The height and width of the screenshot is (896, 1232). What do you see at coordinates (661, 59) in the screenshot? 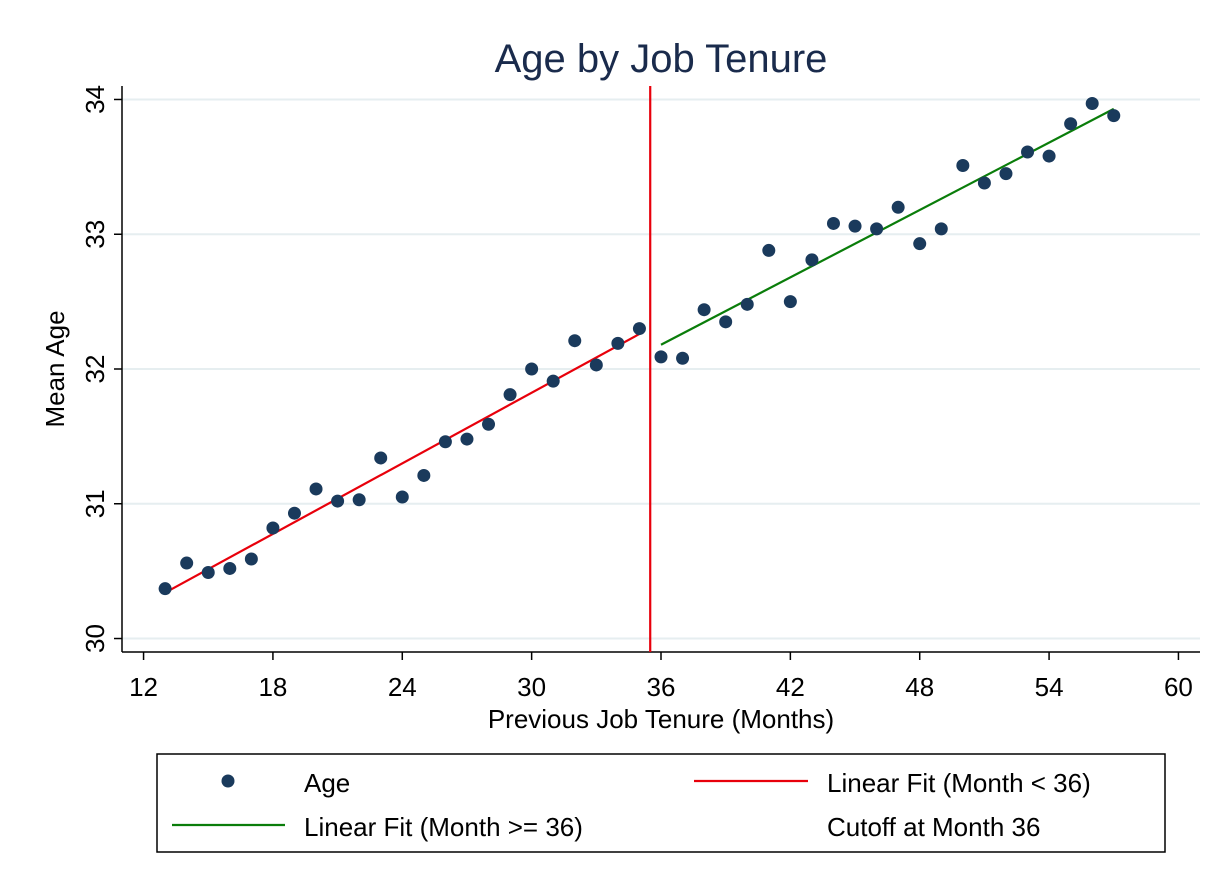
I see `chart-title: Age by Job Tenure` at bounding box center [661, 59].